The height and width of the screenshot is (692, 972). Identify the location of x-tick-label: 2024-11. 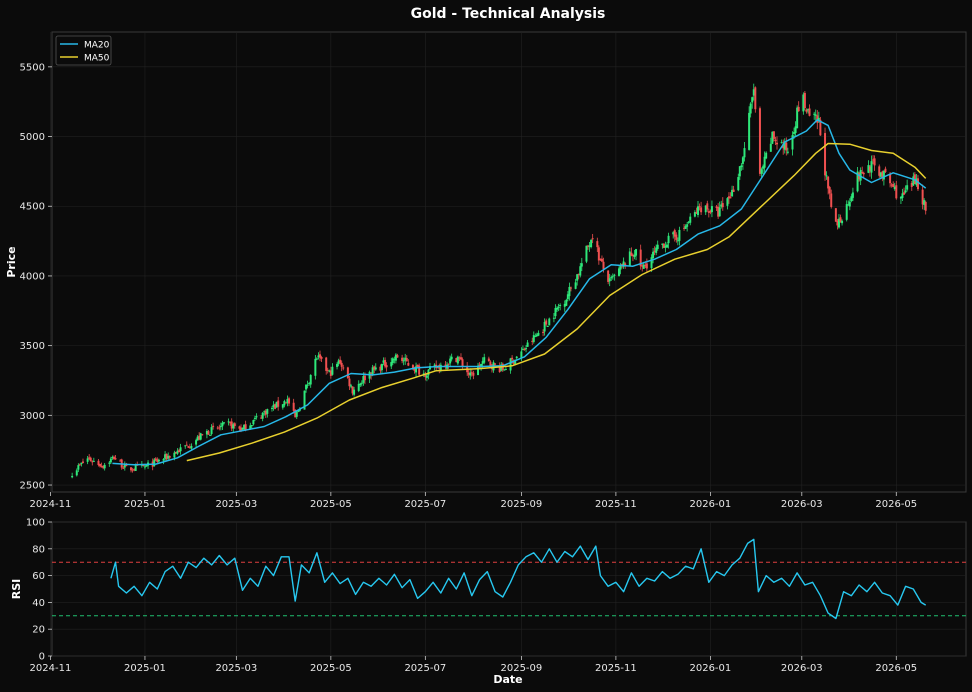
(51, 668).